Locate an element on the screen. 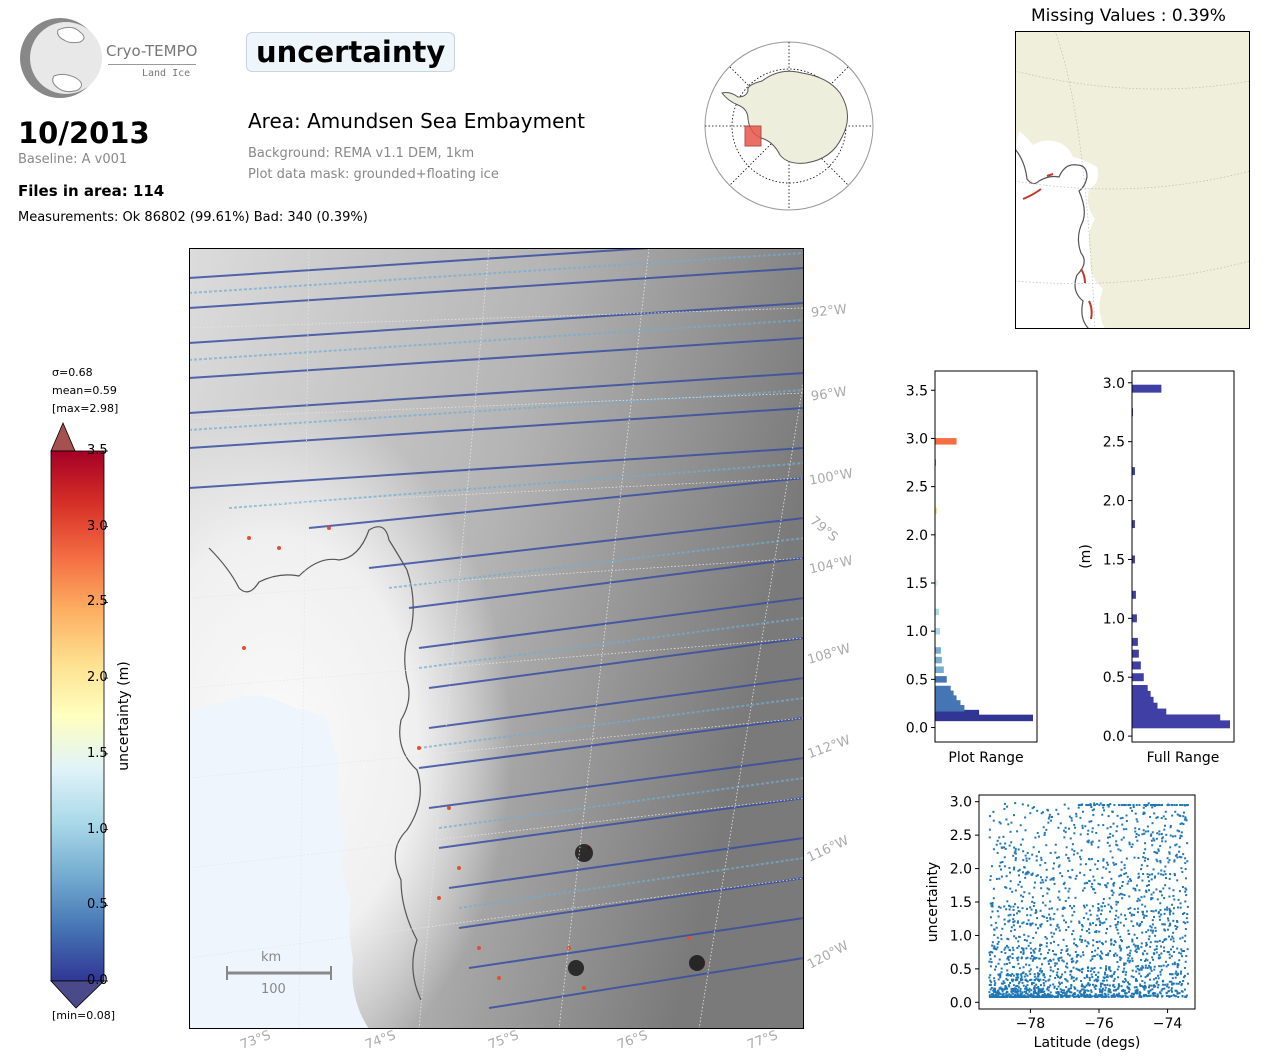 This screenshot has width=1272, height=1060. histogram-ylabel: (m) is located at coordinates (1086, 556).